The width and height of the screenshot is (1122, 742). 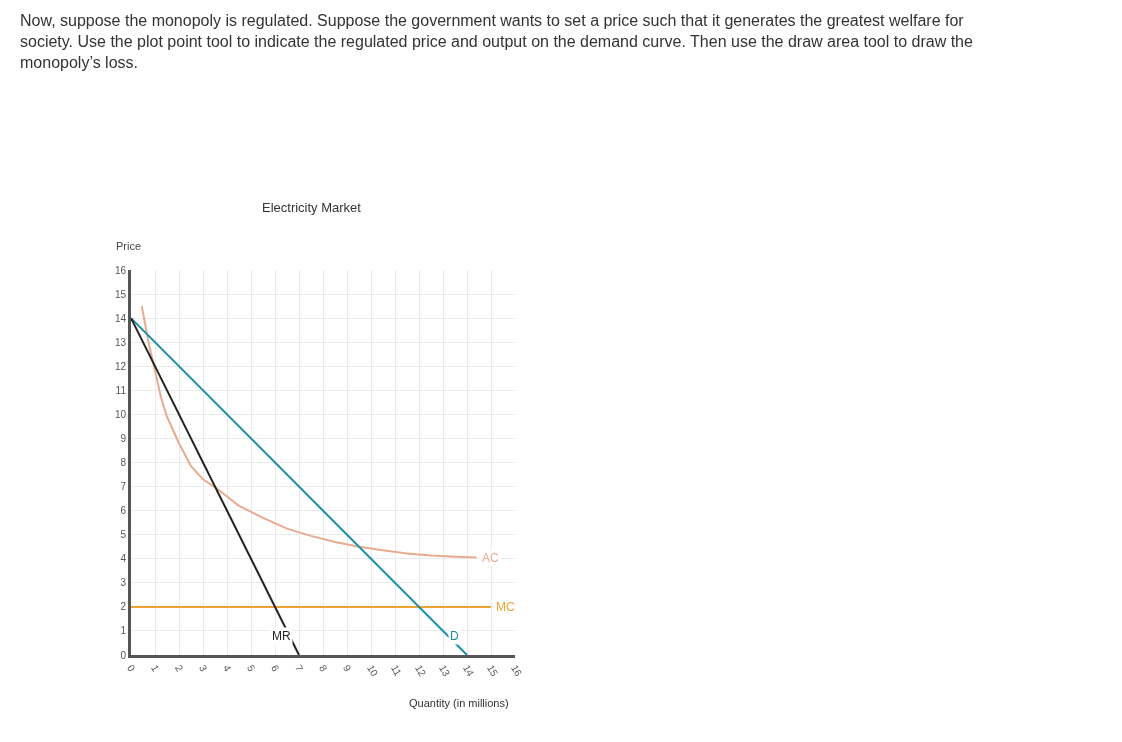 I want to click on x-tick-label: 10, so click(x=372, y=671).